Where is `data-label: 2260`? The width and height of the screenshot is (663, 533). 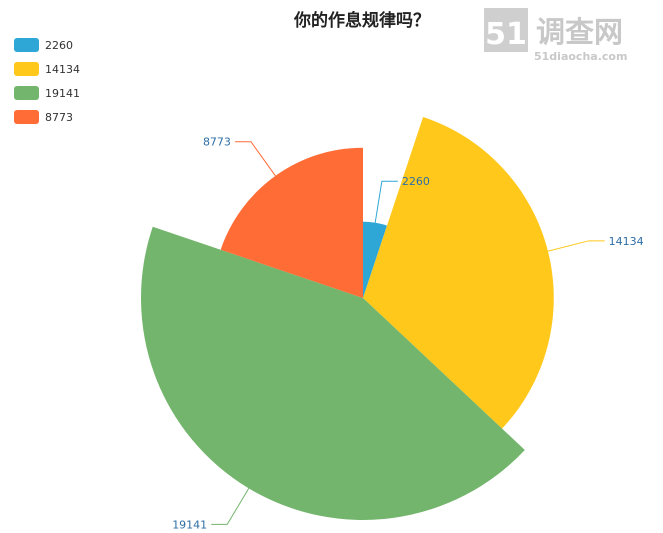 data-label: 2260 is located at coordinates (416, 181).